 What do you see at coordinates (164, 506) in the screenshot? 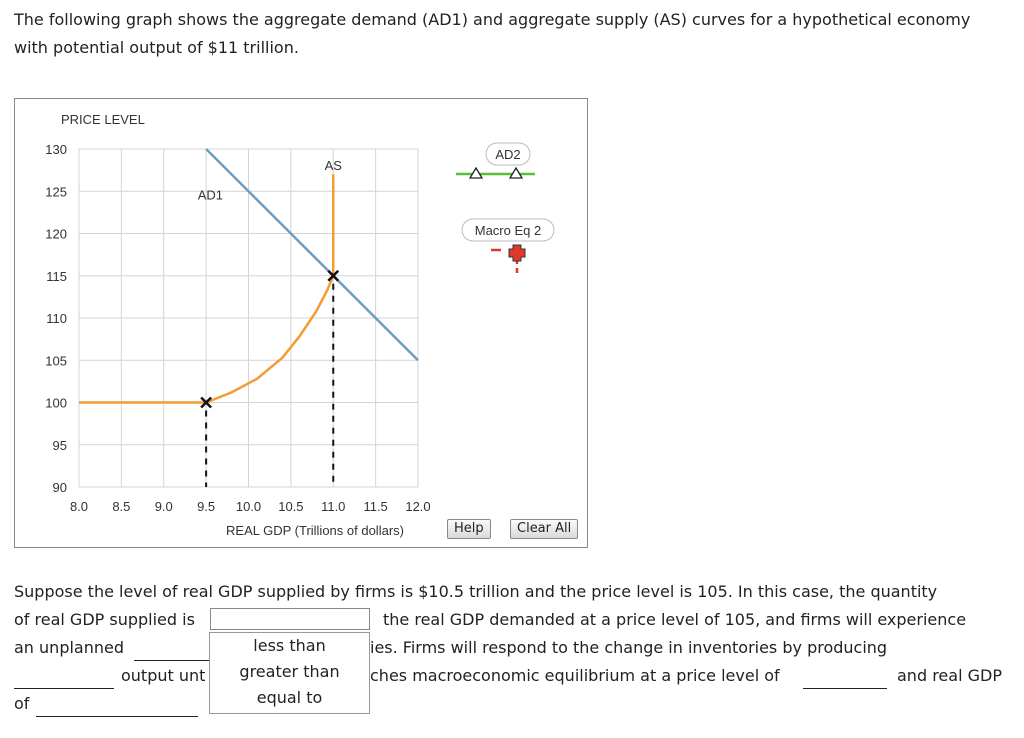
I see `x-tick-label: 9.0` at bounding box center [164, 506].